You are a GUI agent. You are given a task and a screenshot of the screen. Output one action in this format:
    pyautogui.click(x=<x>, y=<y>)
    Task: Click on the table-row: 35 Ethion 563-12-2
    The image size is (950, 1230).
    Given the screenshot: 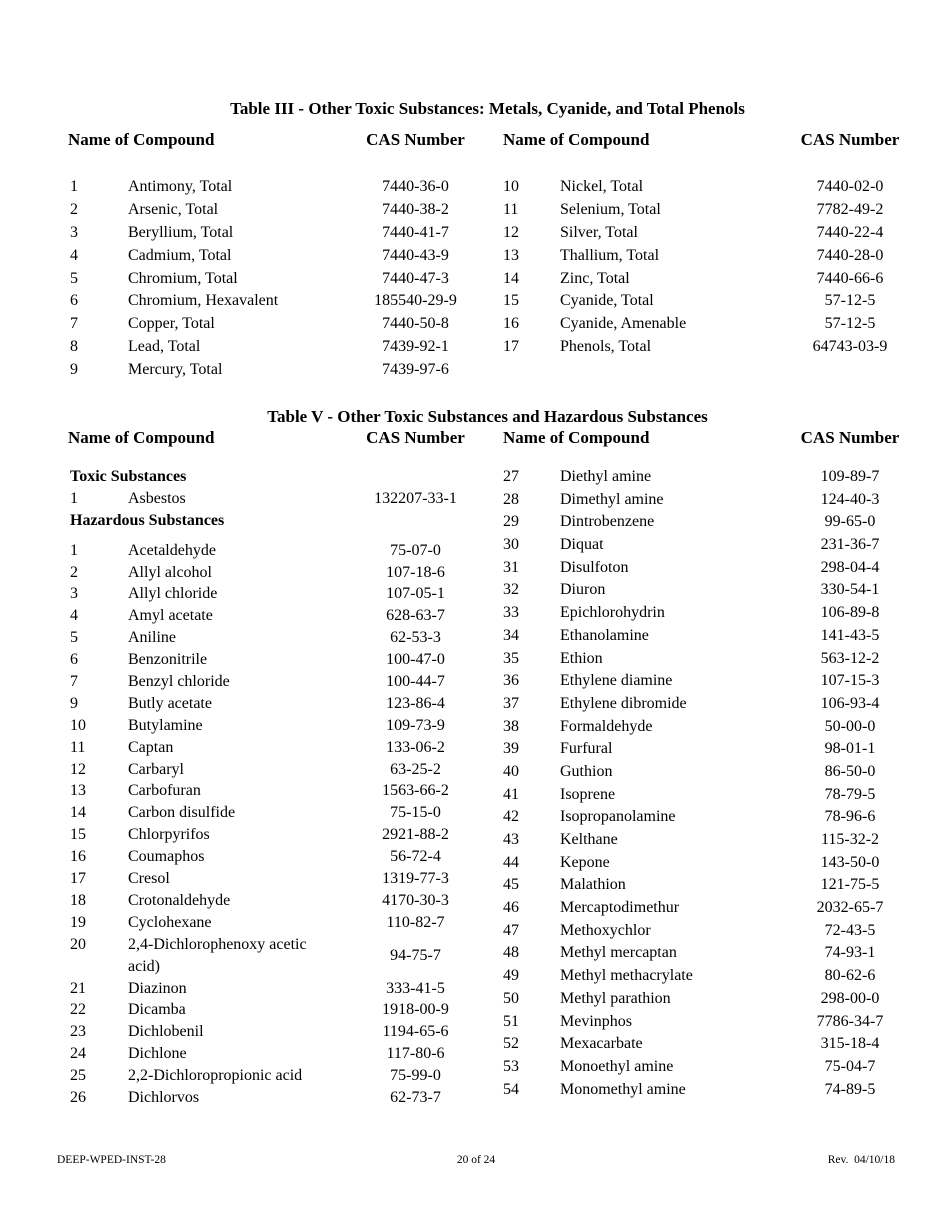 What is the action you would take?
    pyautogui.click(x=704, y=659)
    